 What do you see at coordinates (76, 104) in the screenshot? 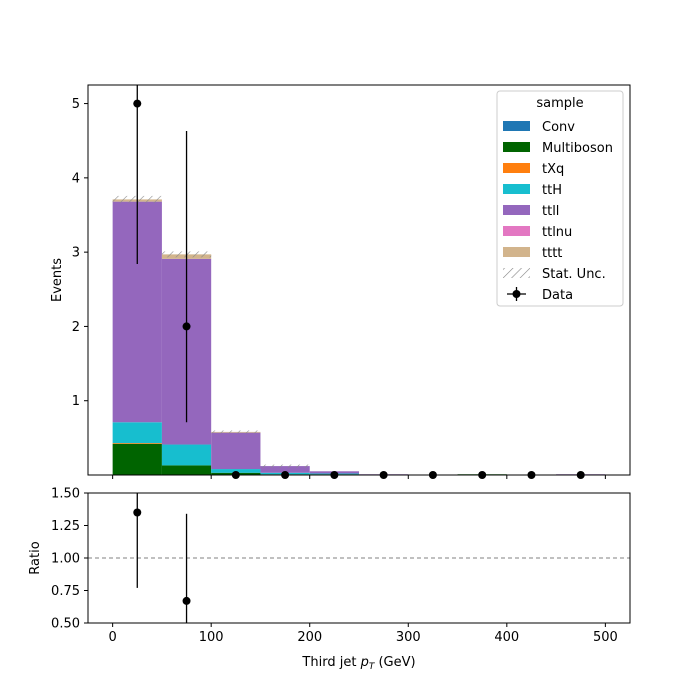
I see `main-y-tick-label-4: 5` at bounding box center [76, 104].